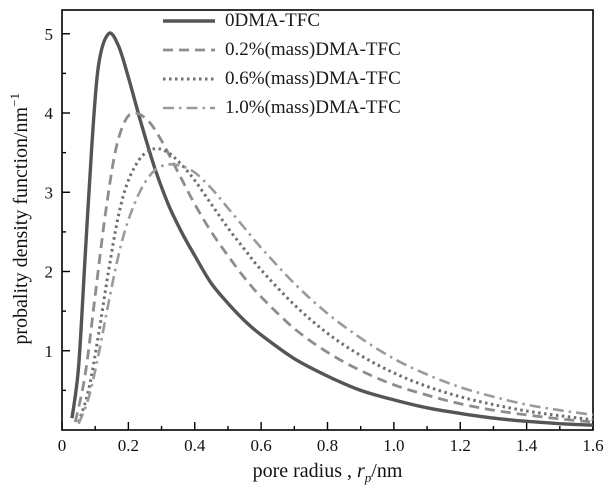 Image resolution: width=608 pixels, height=501 pixels. I want to click on legend-item: 1.0%(mass)DMA-TFC, so click(282, 107).